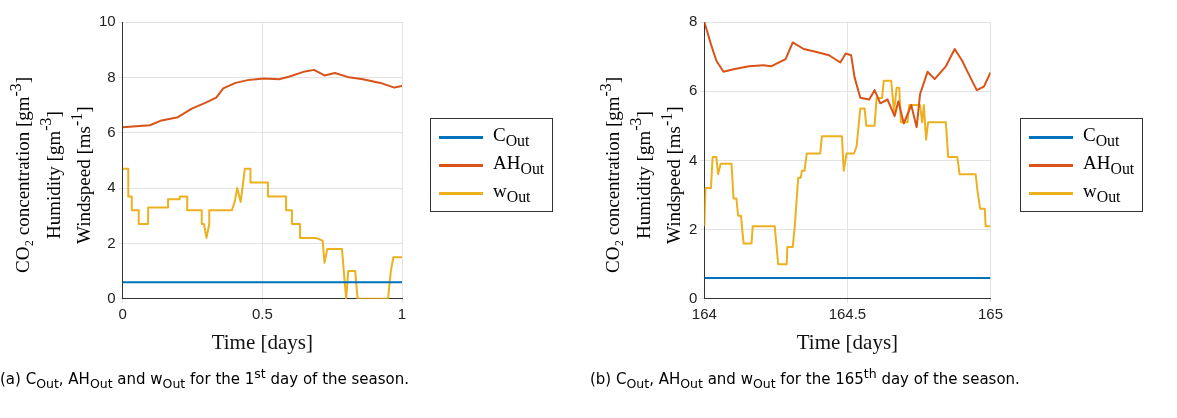  Describe the element at coordinates (805, 378) in the screenshot. I see `text: (b) C$_{Out}$, AH$_{Out}$ and w$_{Out}$ for the 165$^{th}$ day of the season.` at that location.